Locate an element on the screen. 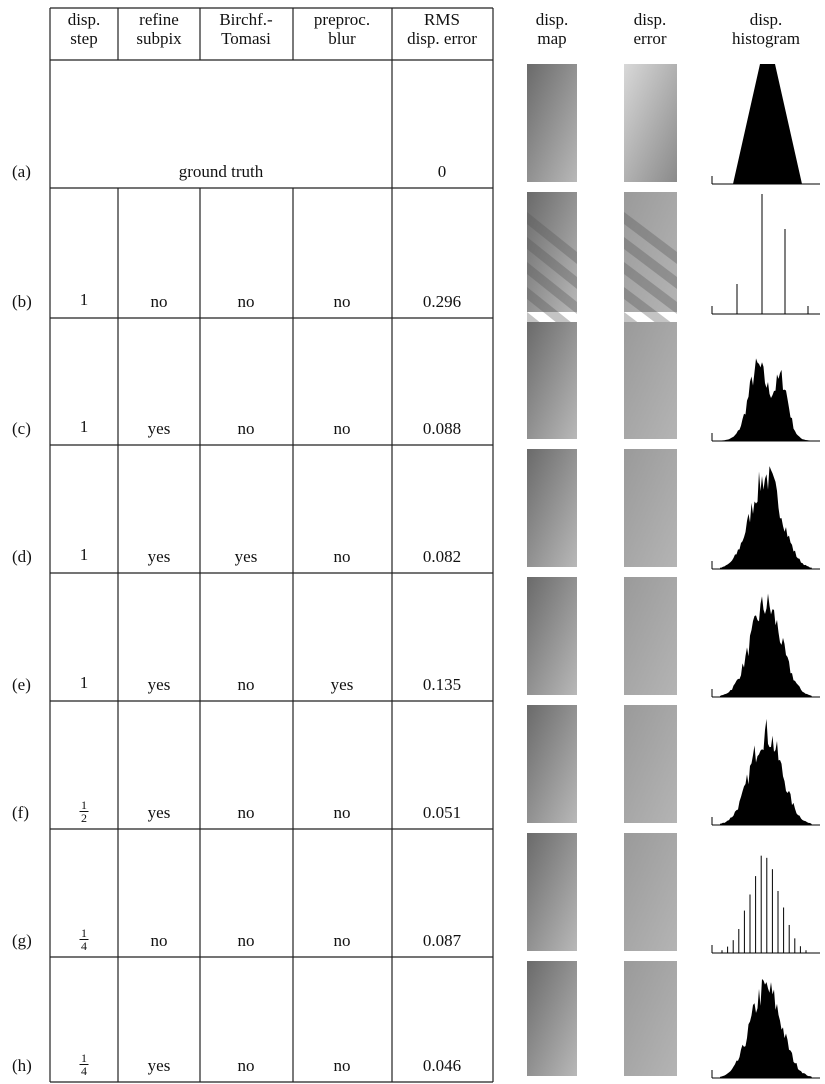 The width and height of the screenshot is (825, 1084). rms-cell: 0.082 is located at coordinates (442, 556).